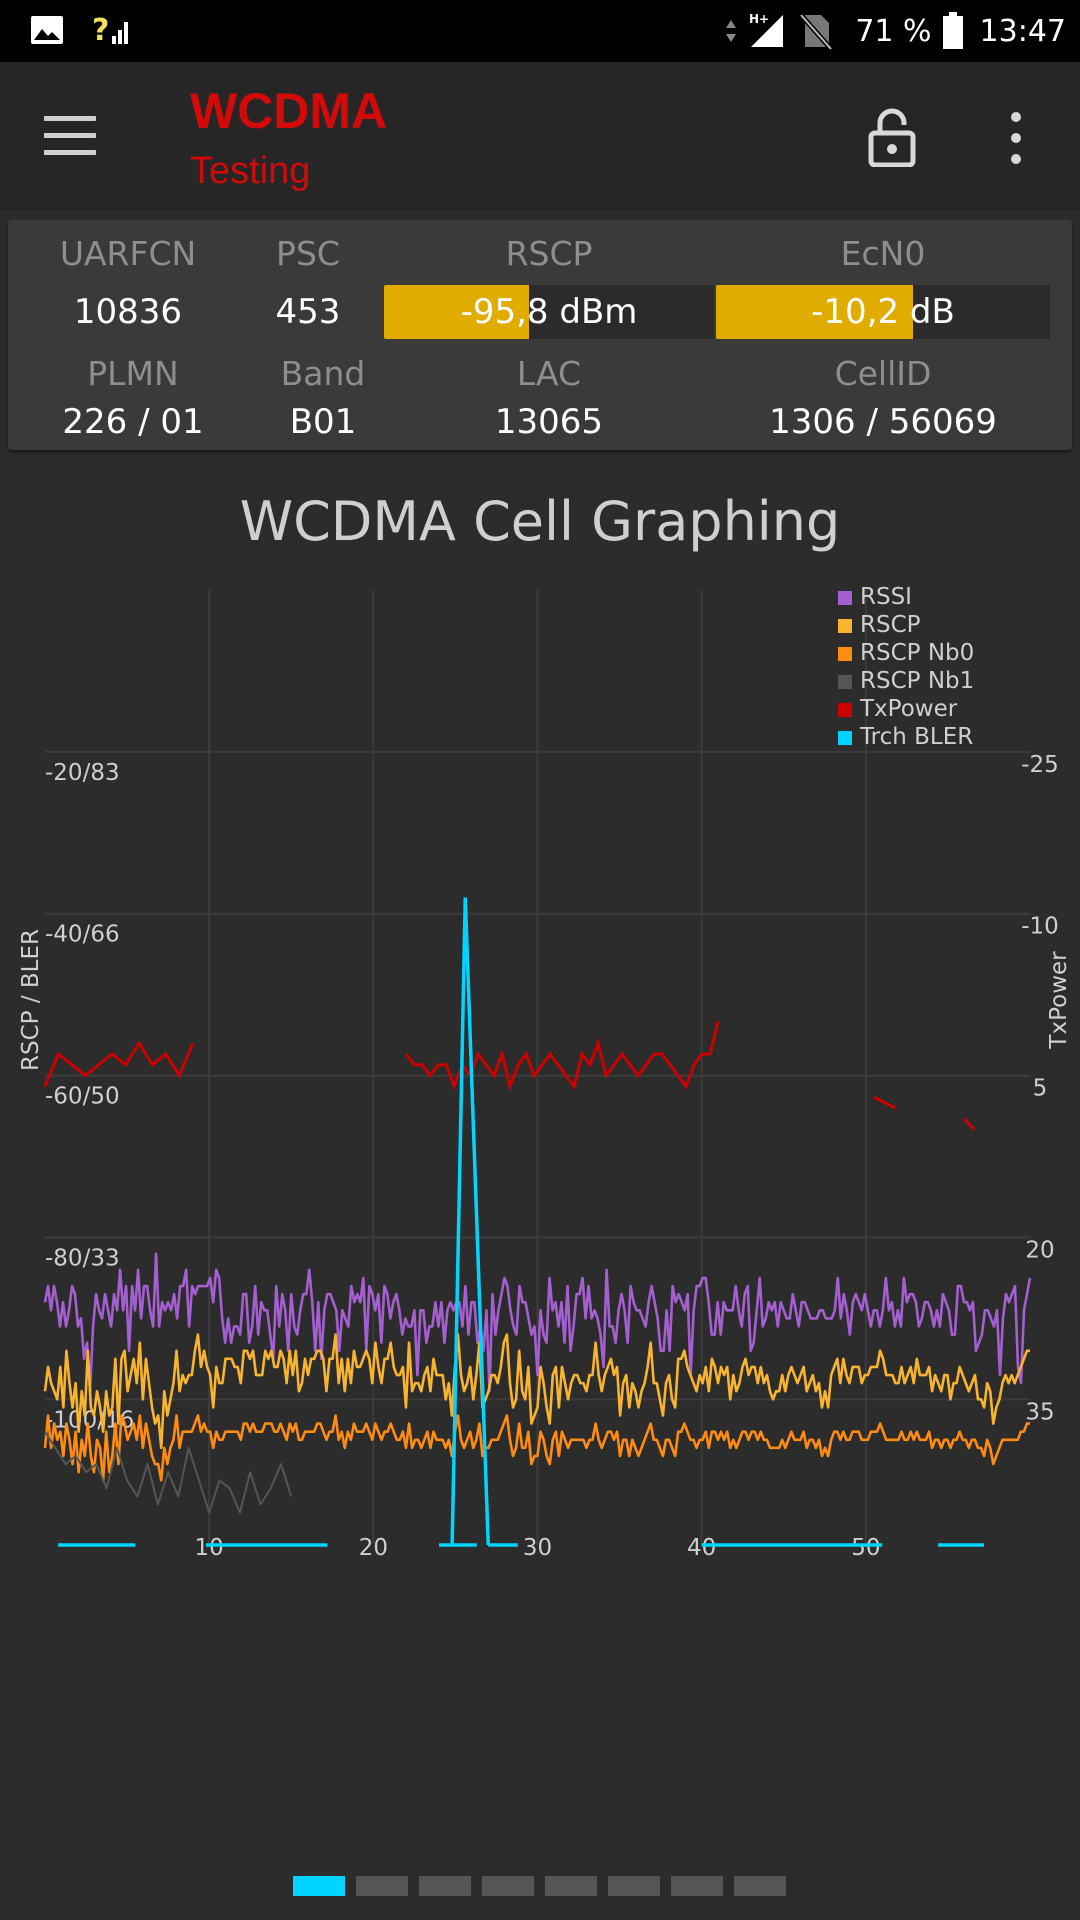 The height and width of the screenshot is (1920, 1080). What do you see at coordinates (110, 30) in the screenshot?
I see `no-signal-icon: ?` at bounding box center [110, 30].